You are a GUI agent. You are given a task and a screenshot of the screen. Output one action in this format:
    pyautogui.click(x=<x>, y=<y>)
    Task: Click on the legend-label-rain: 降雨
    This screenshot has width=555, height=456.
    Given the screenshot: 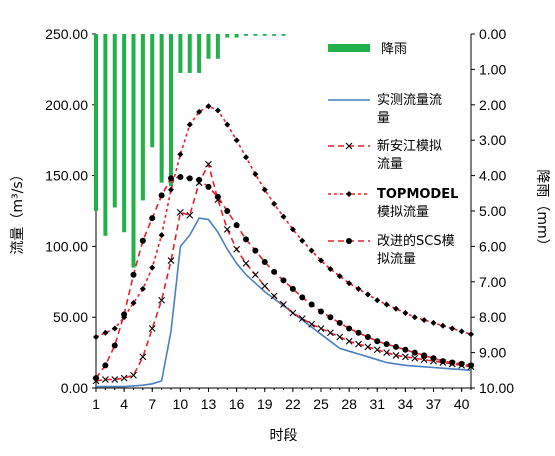 What is the action you would take?
    pyautogui.click(x=394, y=49)
    